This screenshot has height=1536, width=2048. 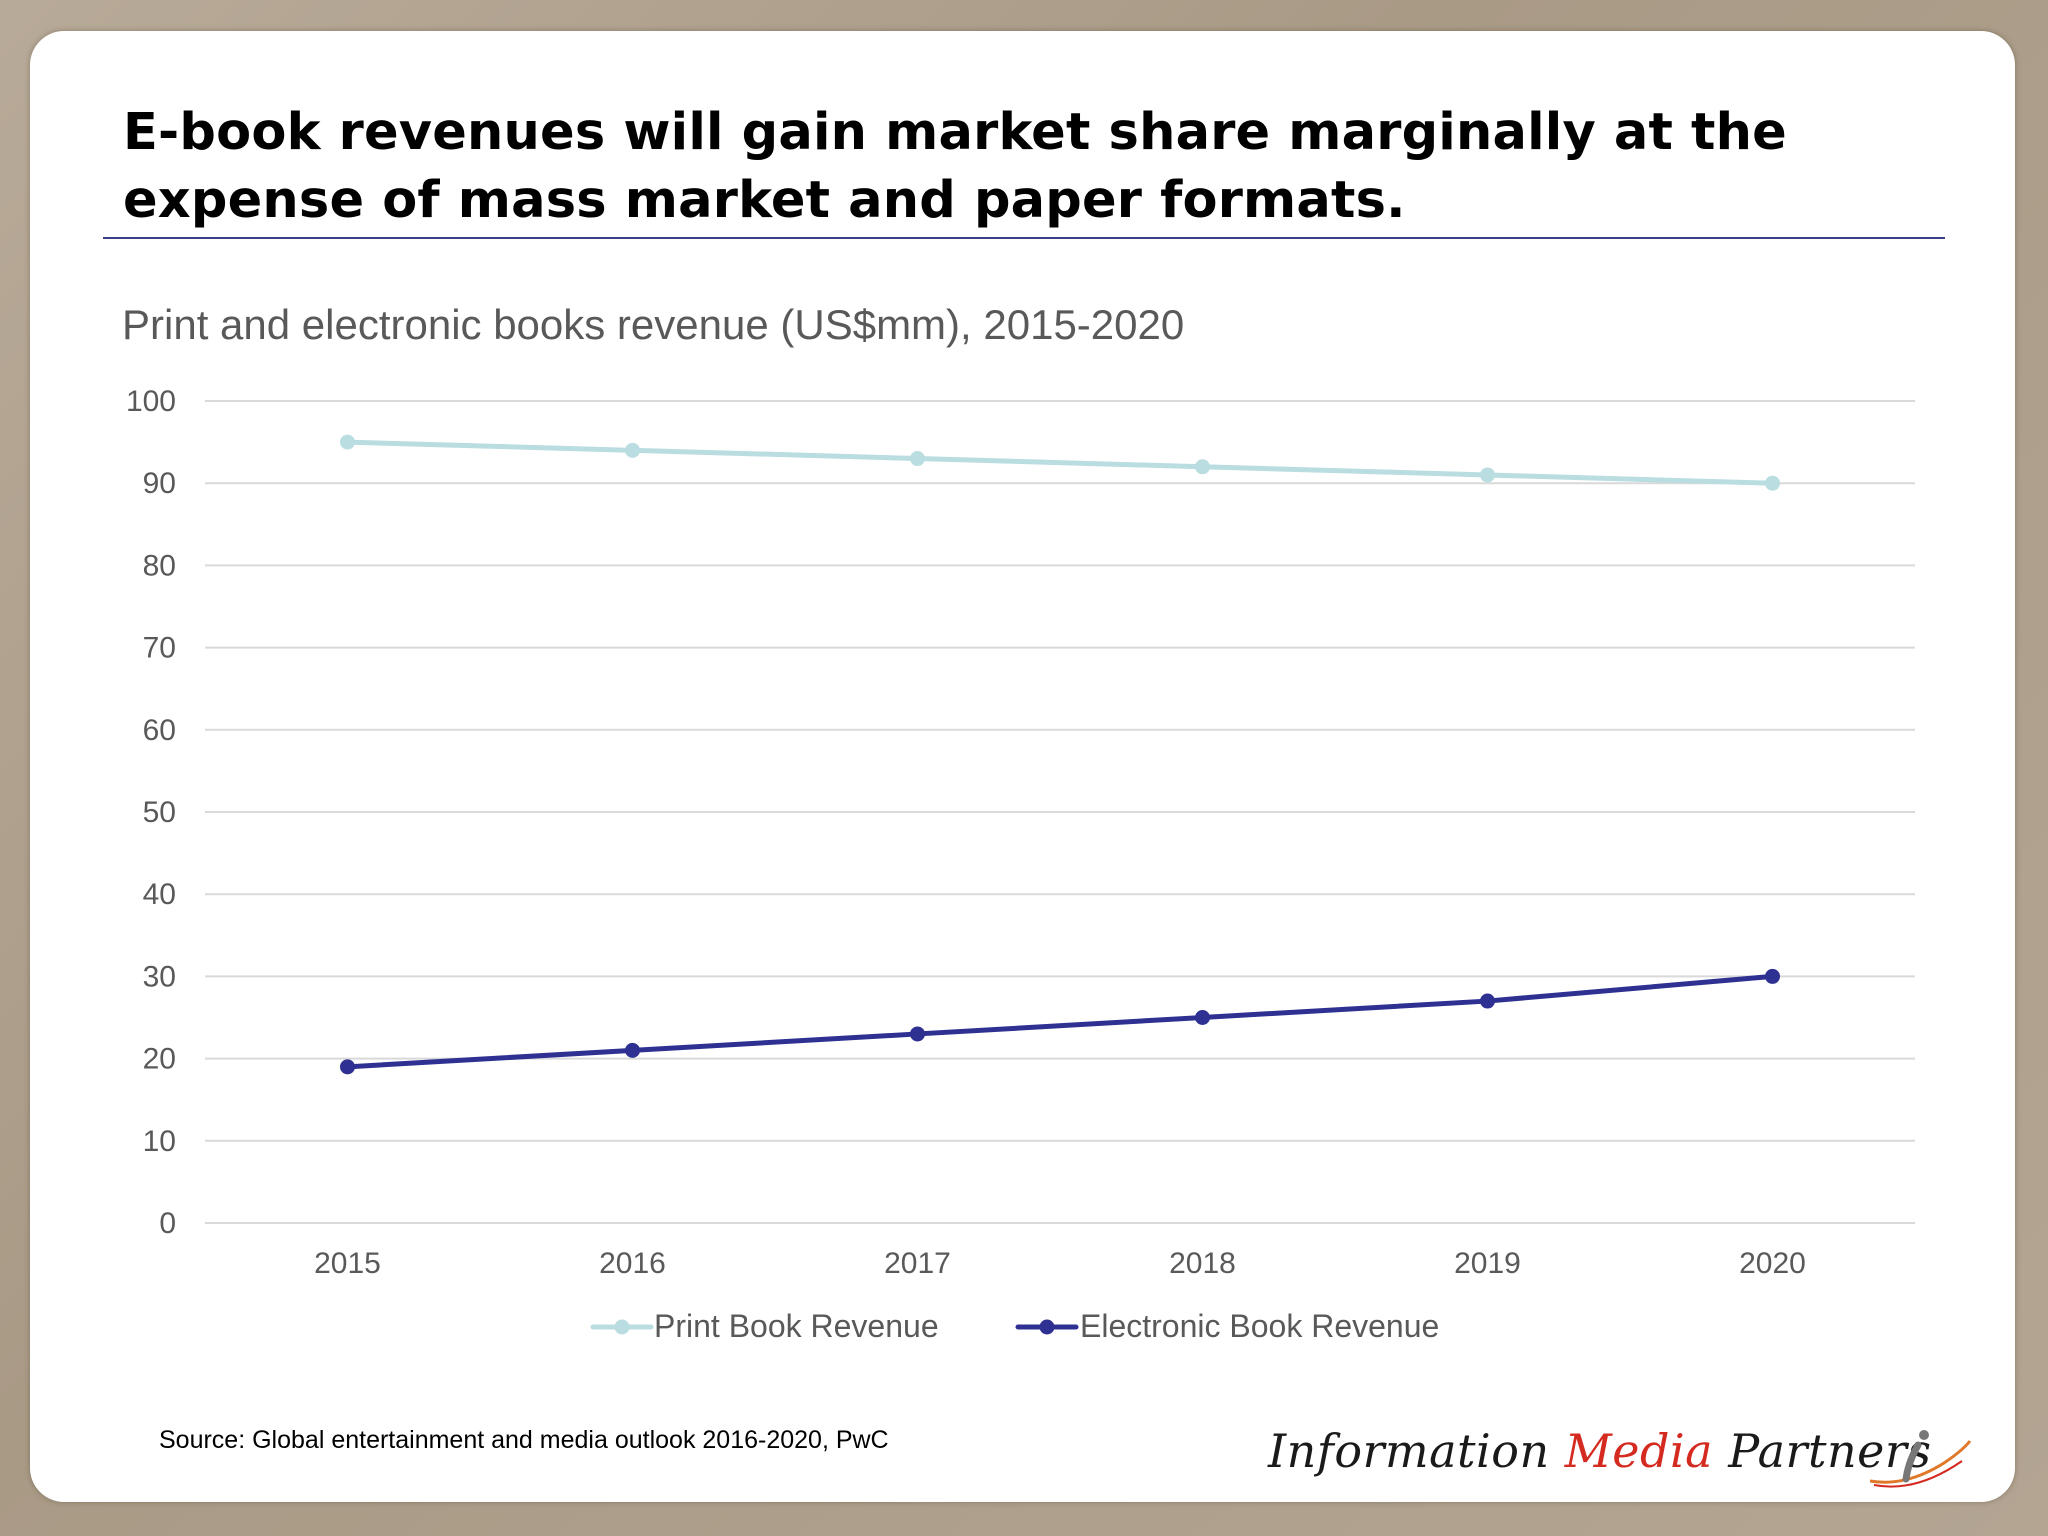 I want to click on series-print-book-revenue, so click(x=1060, y=462).